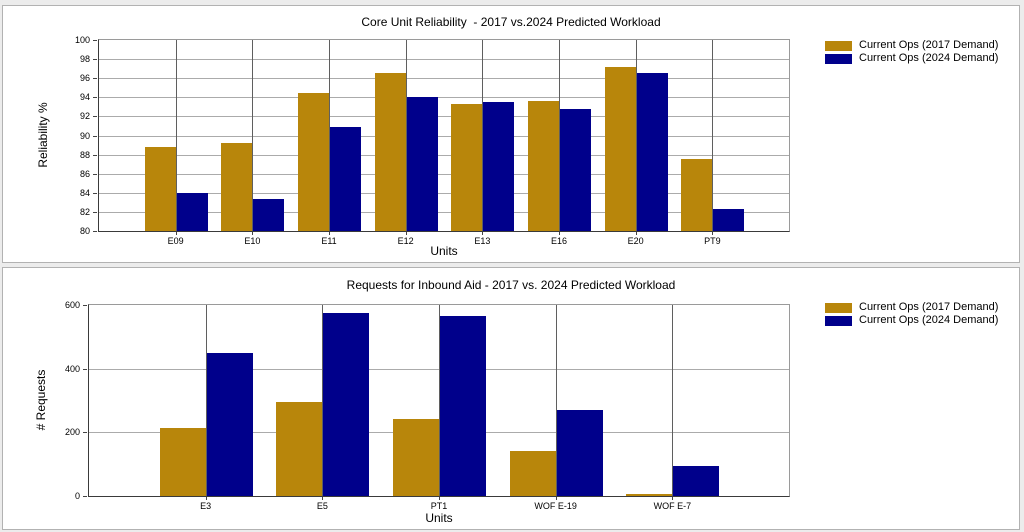 Image resolution: width=1024 pixels, height=532 pixels. Describe the element at coordinates (84, 173) in the screenshot. I see `y-tick-label: 86` at that location.